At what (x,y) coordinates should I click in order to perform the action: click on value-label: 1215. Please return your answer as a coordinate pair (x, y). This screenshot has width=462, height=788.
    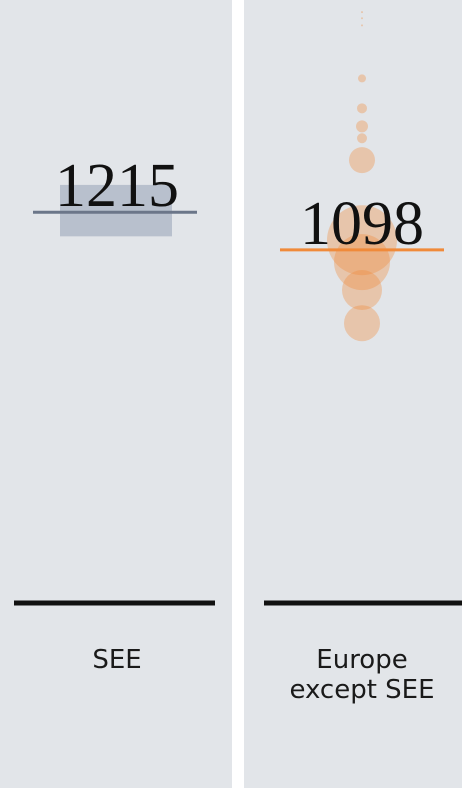
    Looking at the image, I should click on (117, 186).